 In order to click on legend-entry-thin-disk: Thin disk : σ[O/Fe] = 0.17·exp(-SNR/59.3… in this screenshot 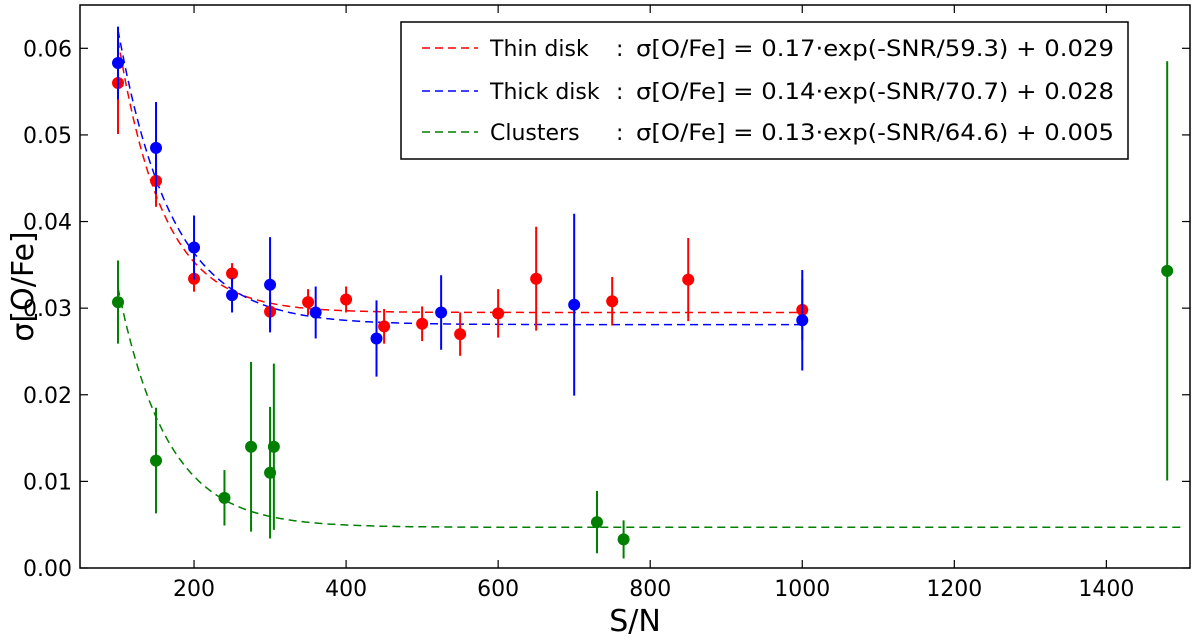, I will do `click(768, 49)`.